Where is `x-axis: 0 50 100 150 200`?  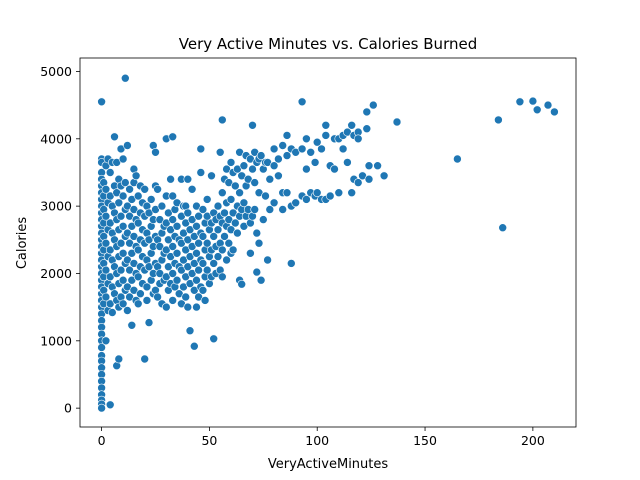 x-axis: 0 50 100 150 200 is located at coordinates (321, 437).